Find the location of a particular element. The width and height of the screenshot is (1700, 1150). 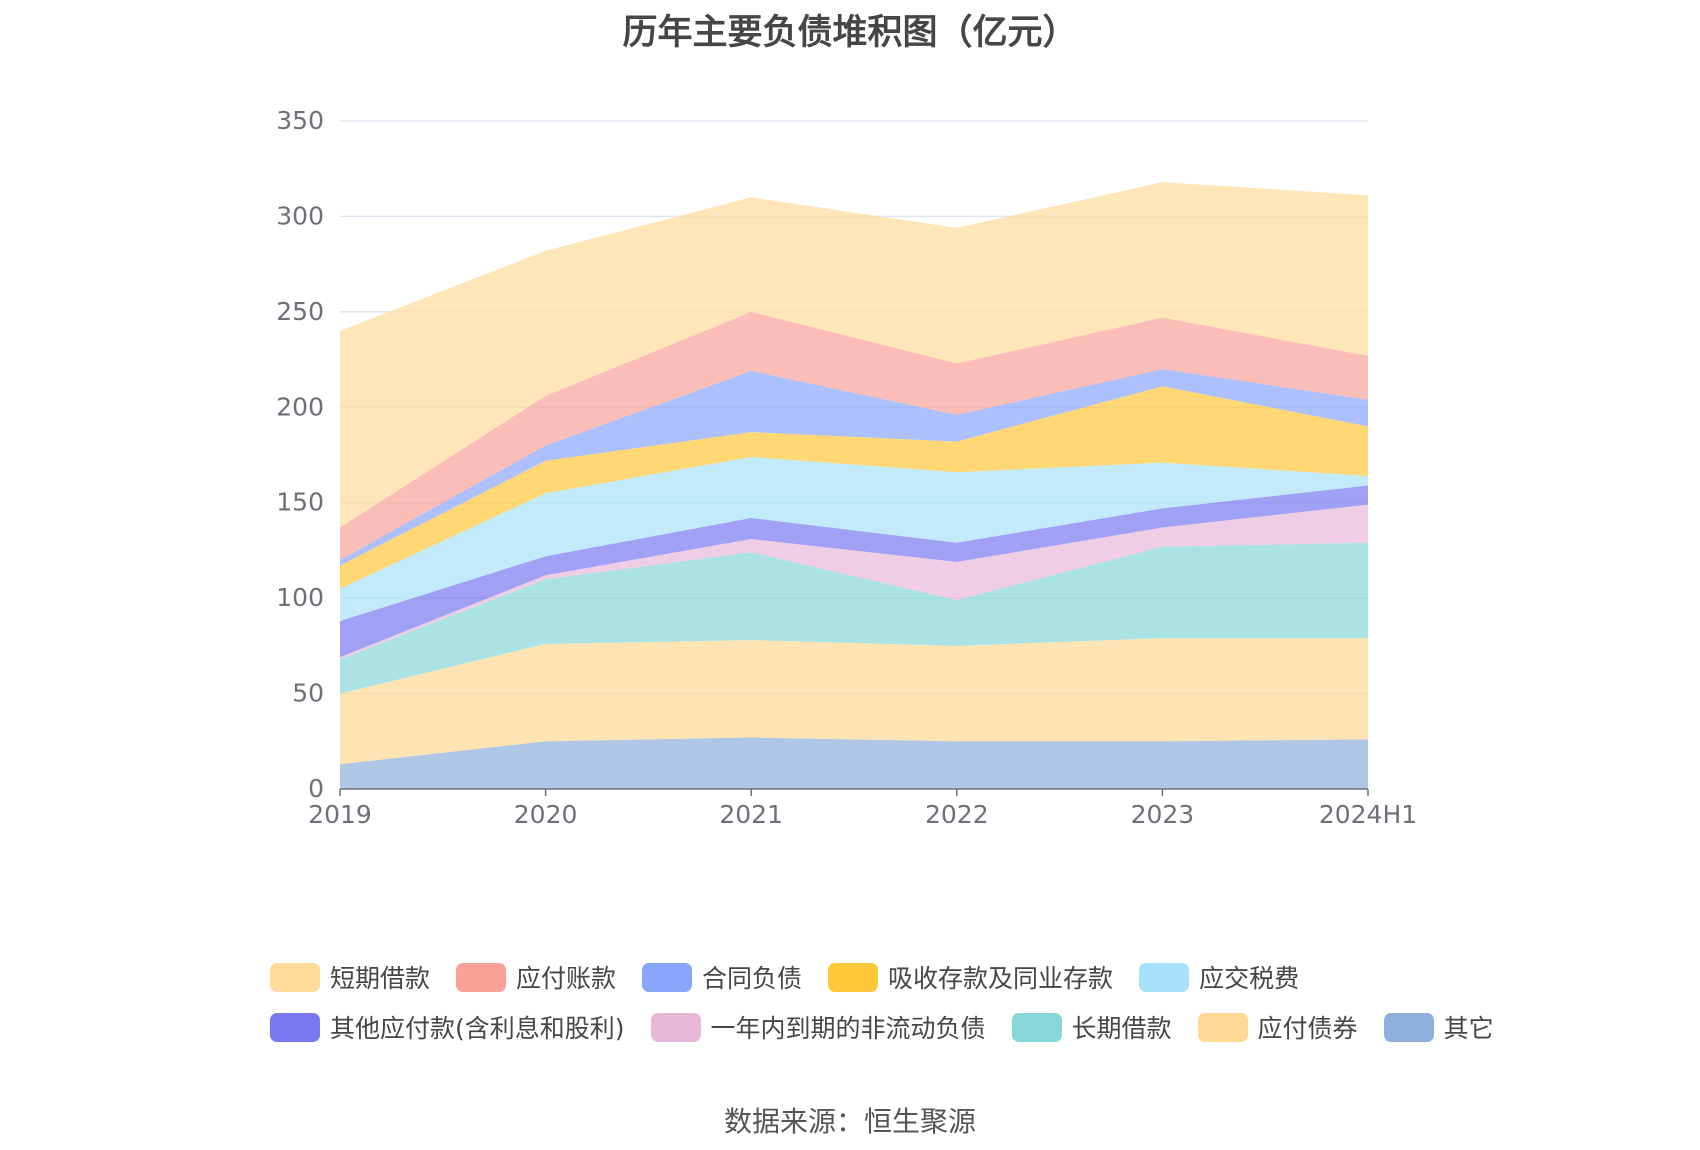

y-tick-label: 50 is located at coordinates (308, 693).